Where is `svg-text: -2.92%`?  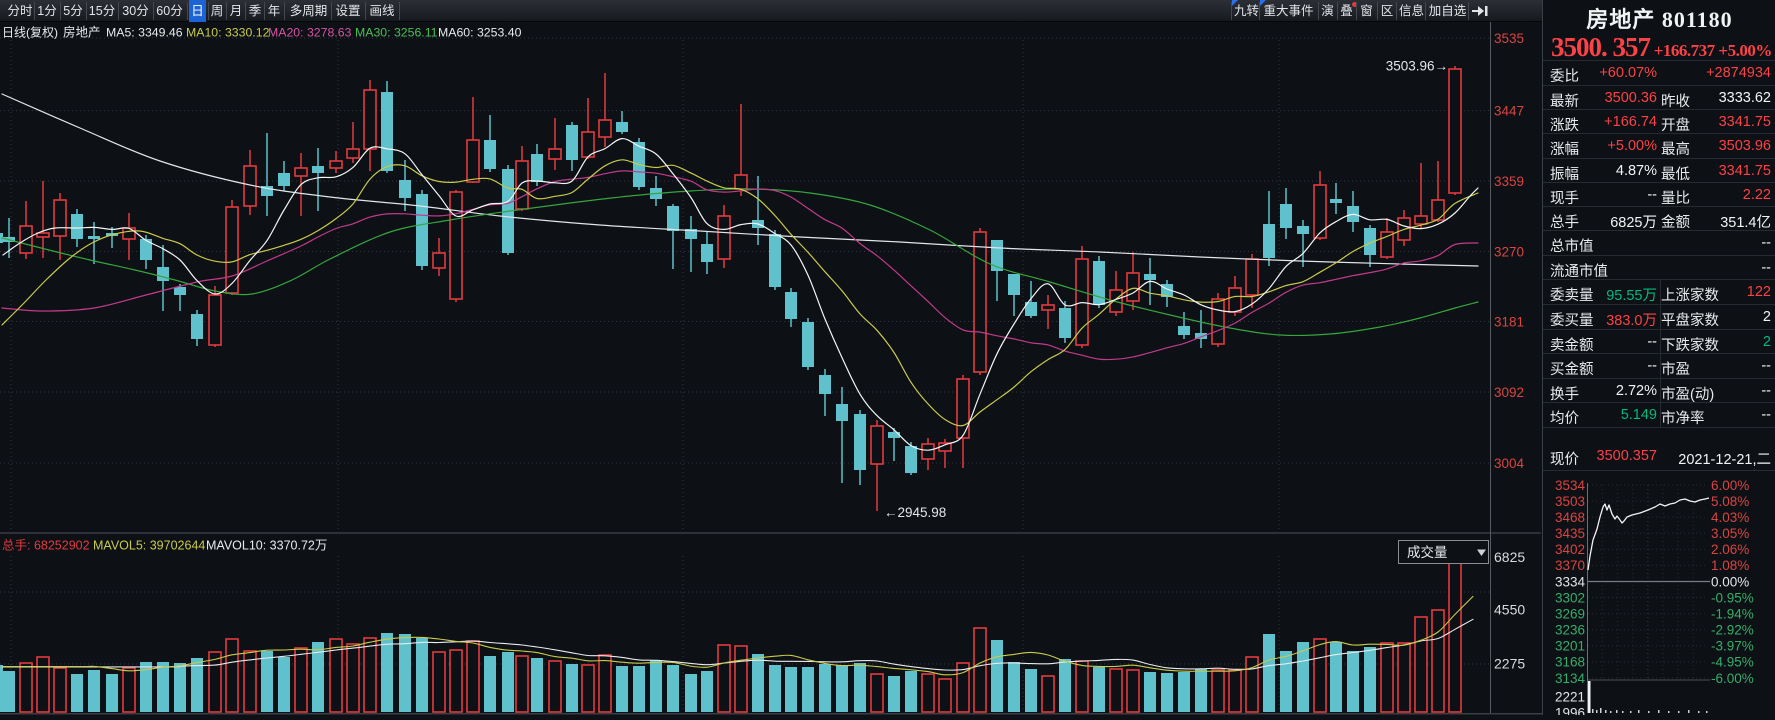
svg-text: -2.92% is located at coordinates (1732, 630).